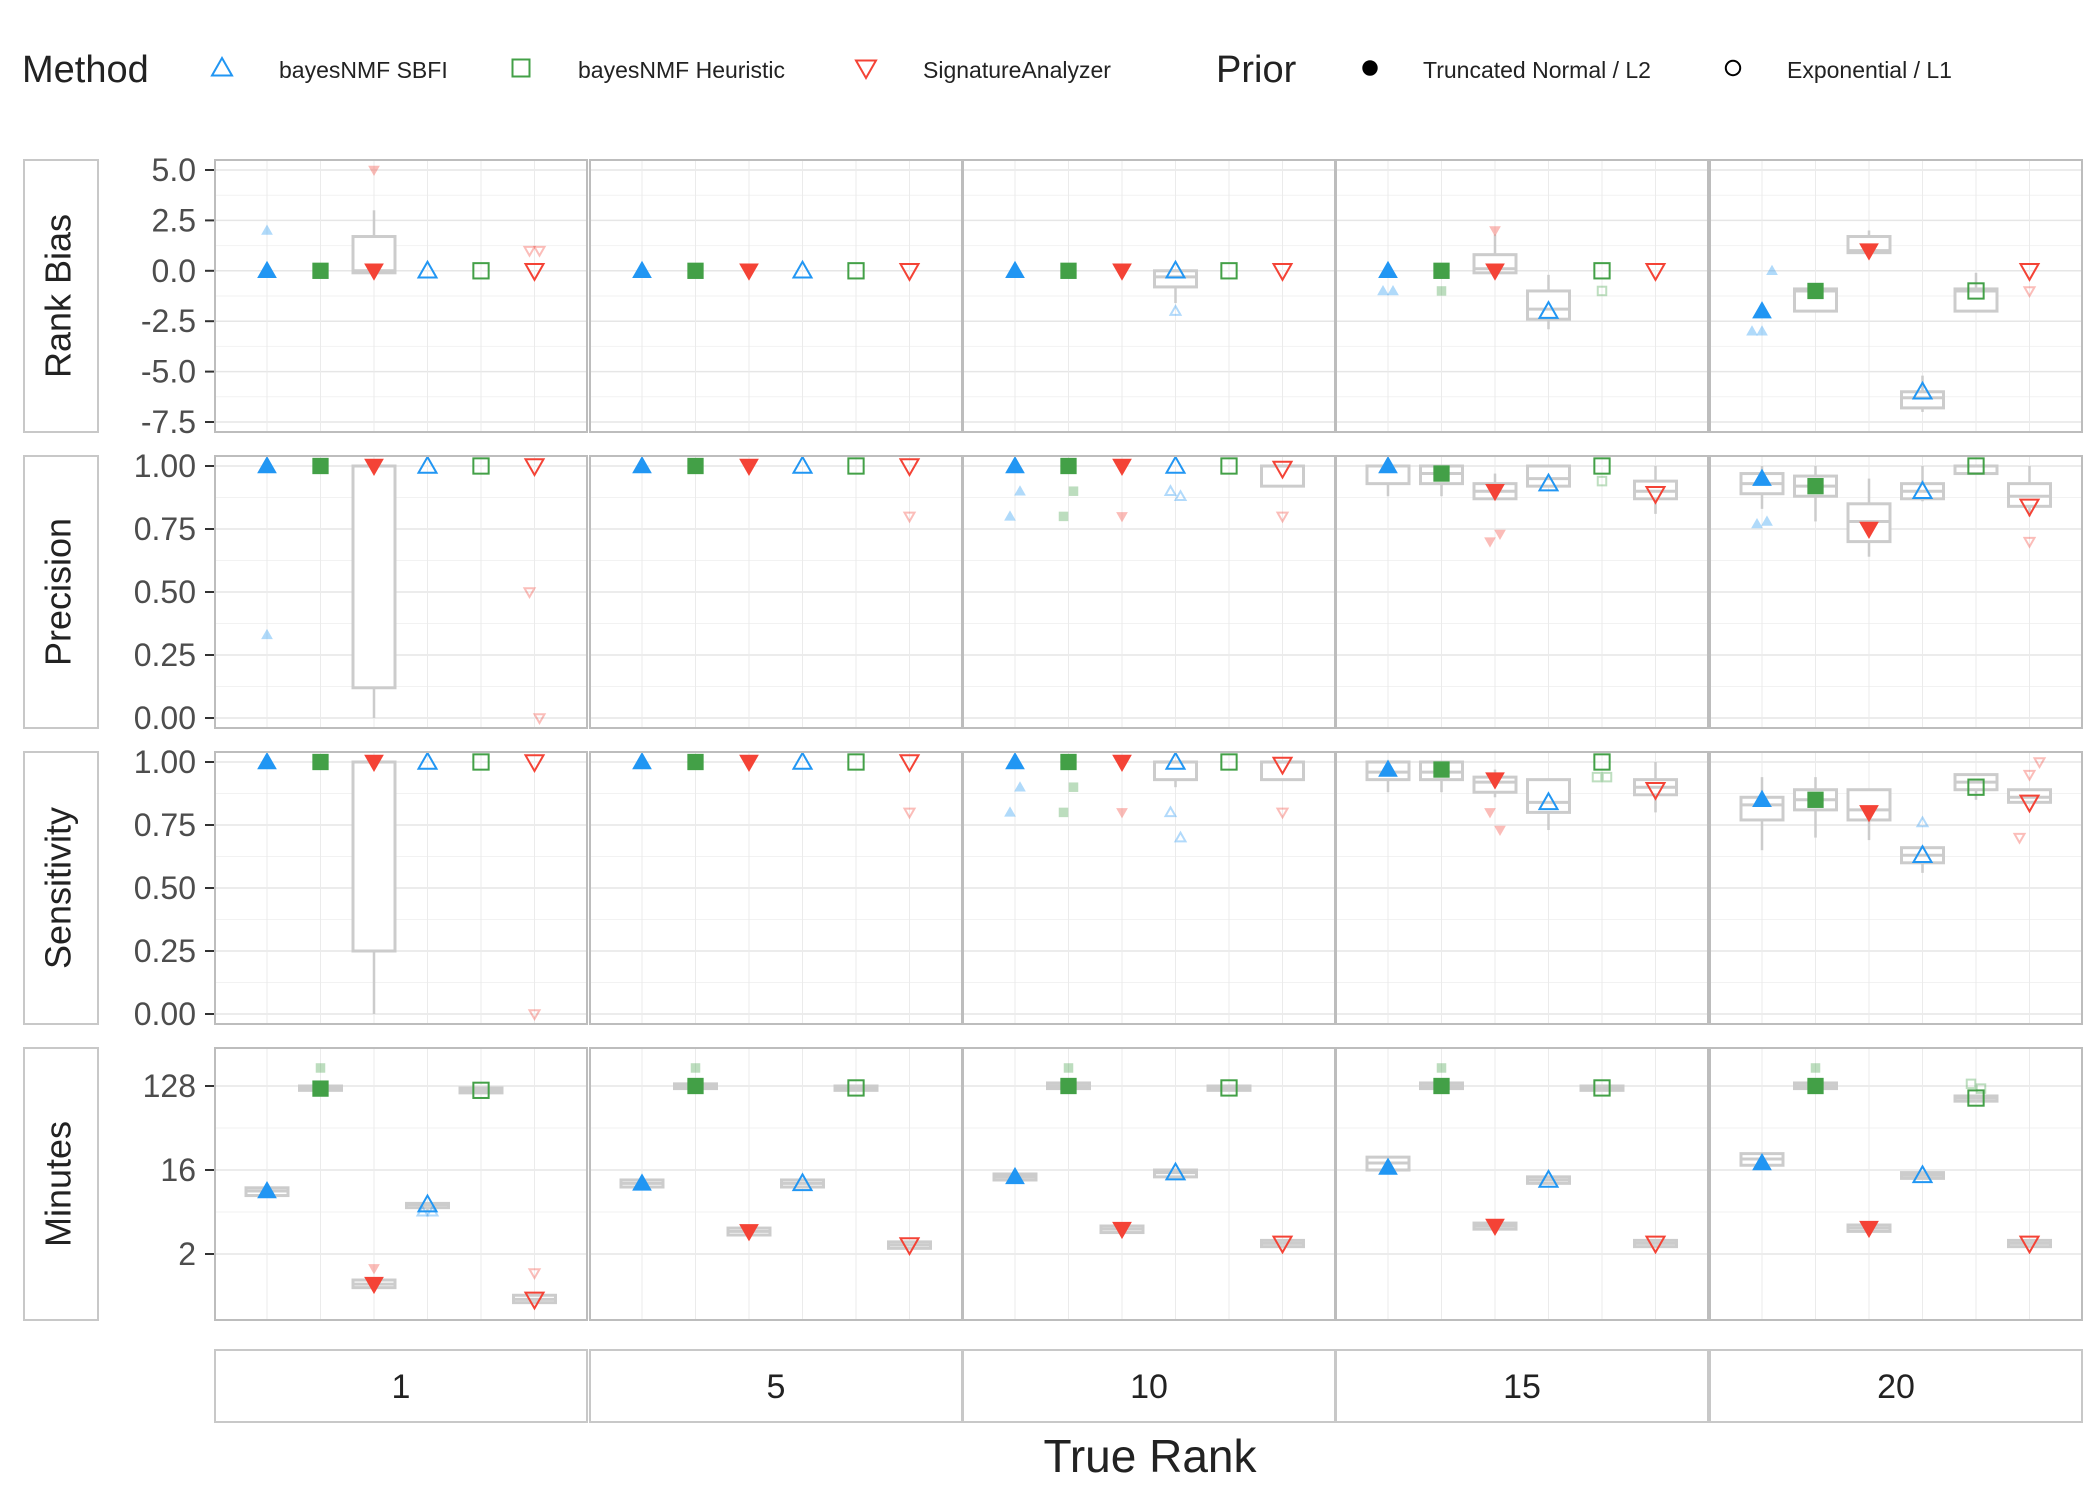 This screenshot has width=2100, height=1505. What do you see at coordinates (427, 760) in the screenshot?
I see `mean-point-r2-c0-s3` at bounding box center [427, 760].